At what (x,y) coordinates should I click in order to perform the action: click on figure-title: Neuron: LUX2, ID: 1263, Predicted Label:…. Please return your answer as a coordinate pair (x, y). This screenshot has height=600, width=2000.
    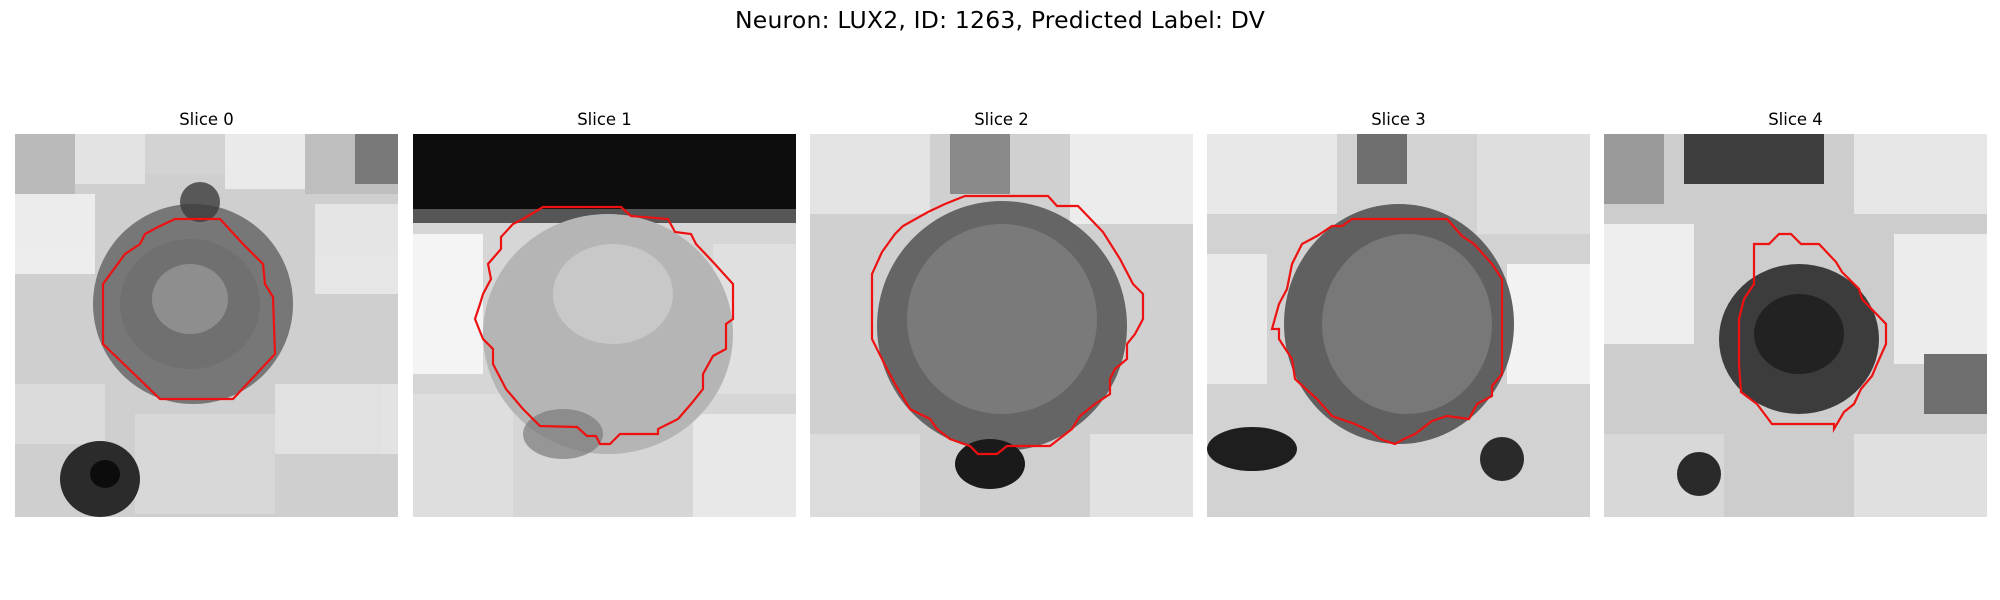
    Looking at the image, I should click on (1000, 20).